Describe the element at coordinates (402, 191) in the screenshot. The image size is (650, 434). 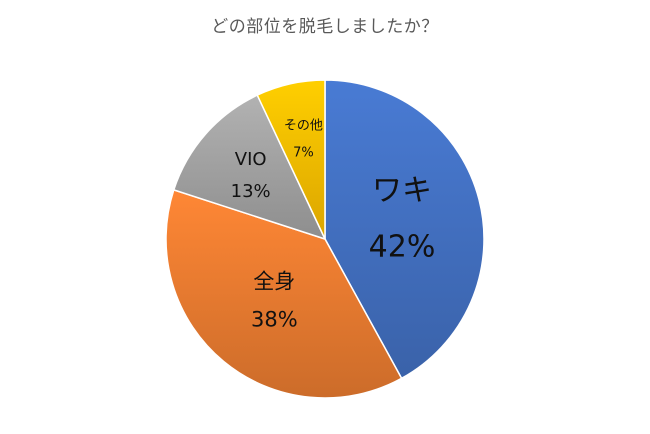
I see `slice-label-waki: ワキ` at that location.